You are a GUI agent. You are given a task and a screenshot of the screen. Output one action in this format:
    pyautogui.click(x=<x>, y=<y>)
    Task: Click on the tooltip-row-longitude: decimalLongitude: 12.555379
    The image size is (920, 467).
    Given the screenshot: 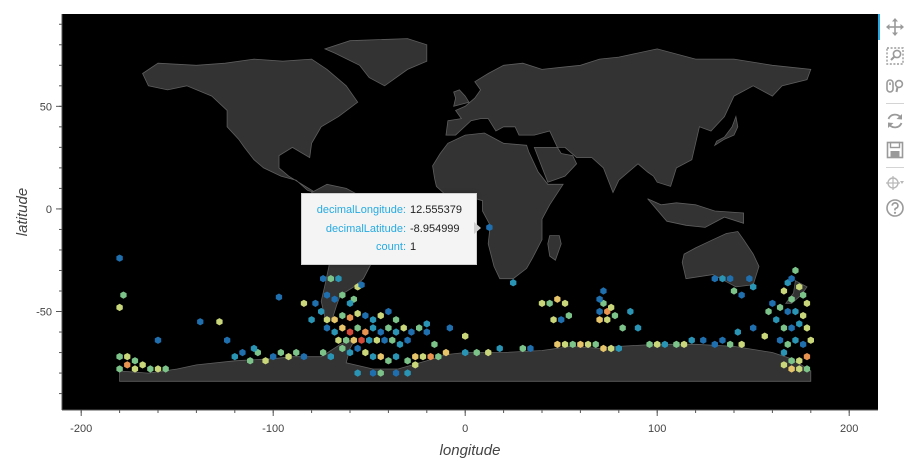 What is the action you would take?
    pyautogui.click(x=389, y=212)
    